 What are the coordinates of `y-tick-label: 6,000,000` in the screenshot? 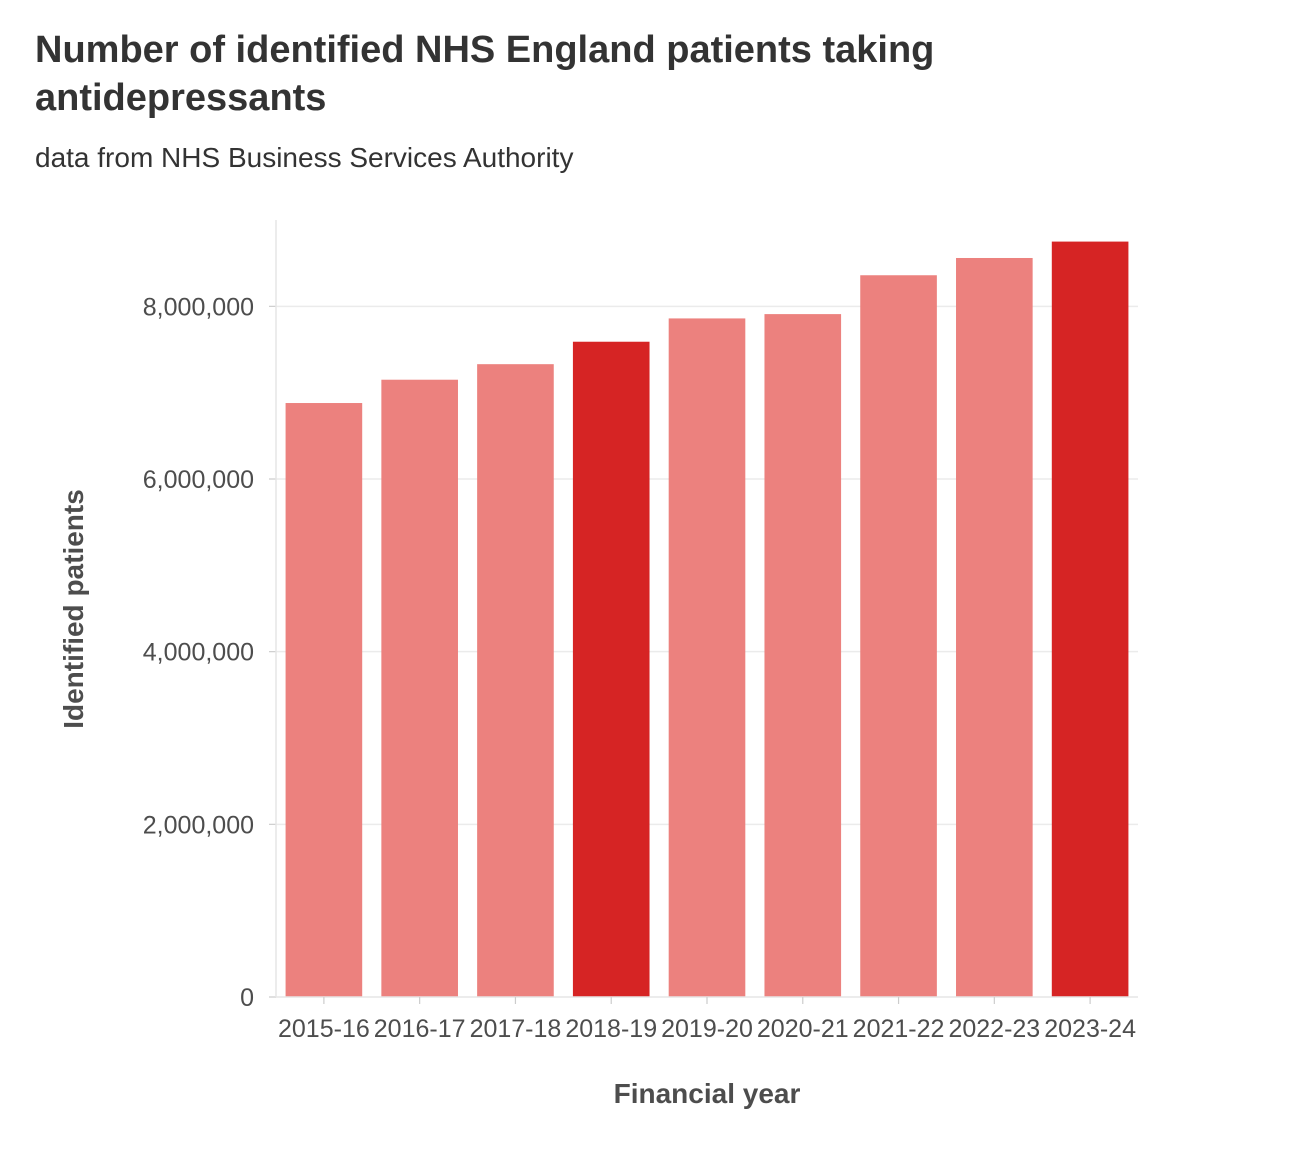 It's located at (198, 480).